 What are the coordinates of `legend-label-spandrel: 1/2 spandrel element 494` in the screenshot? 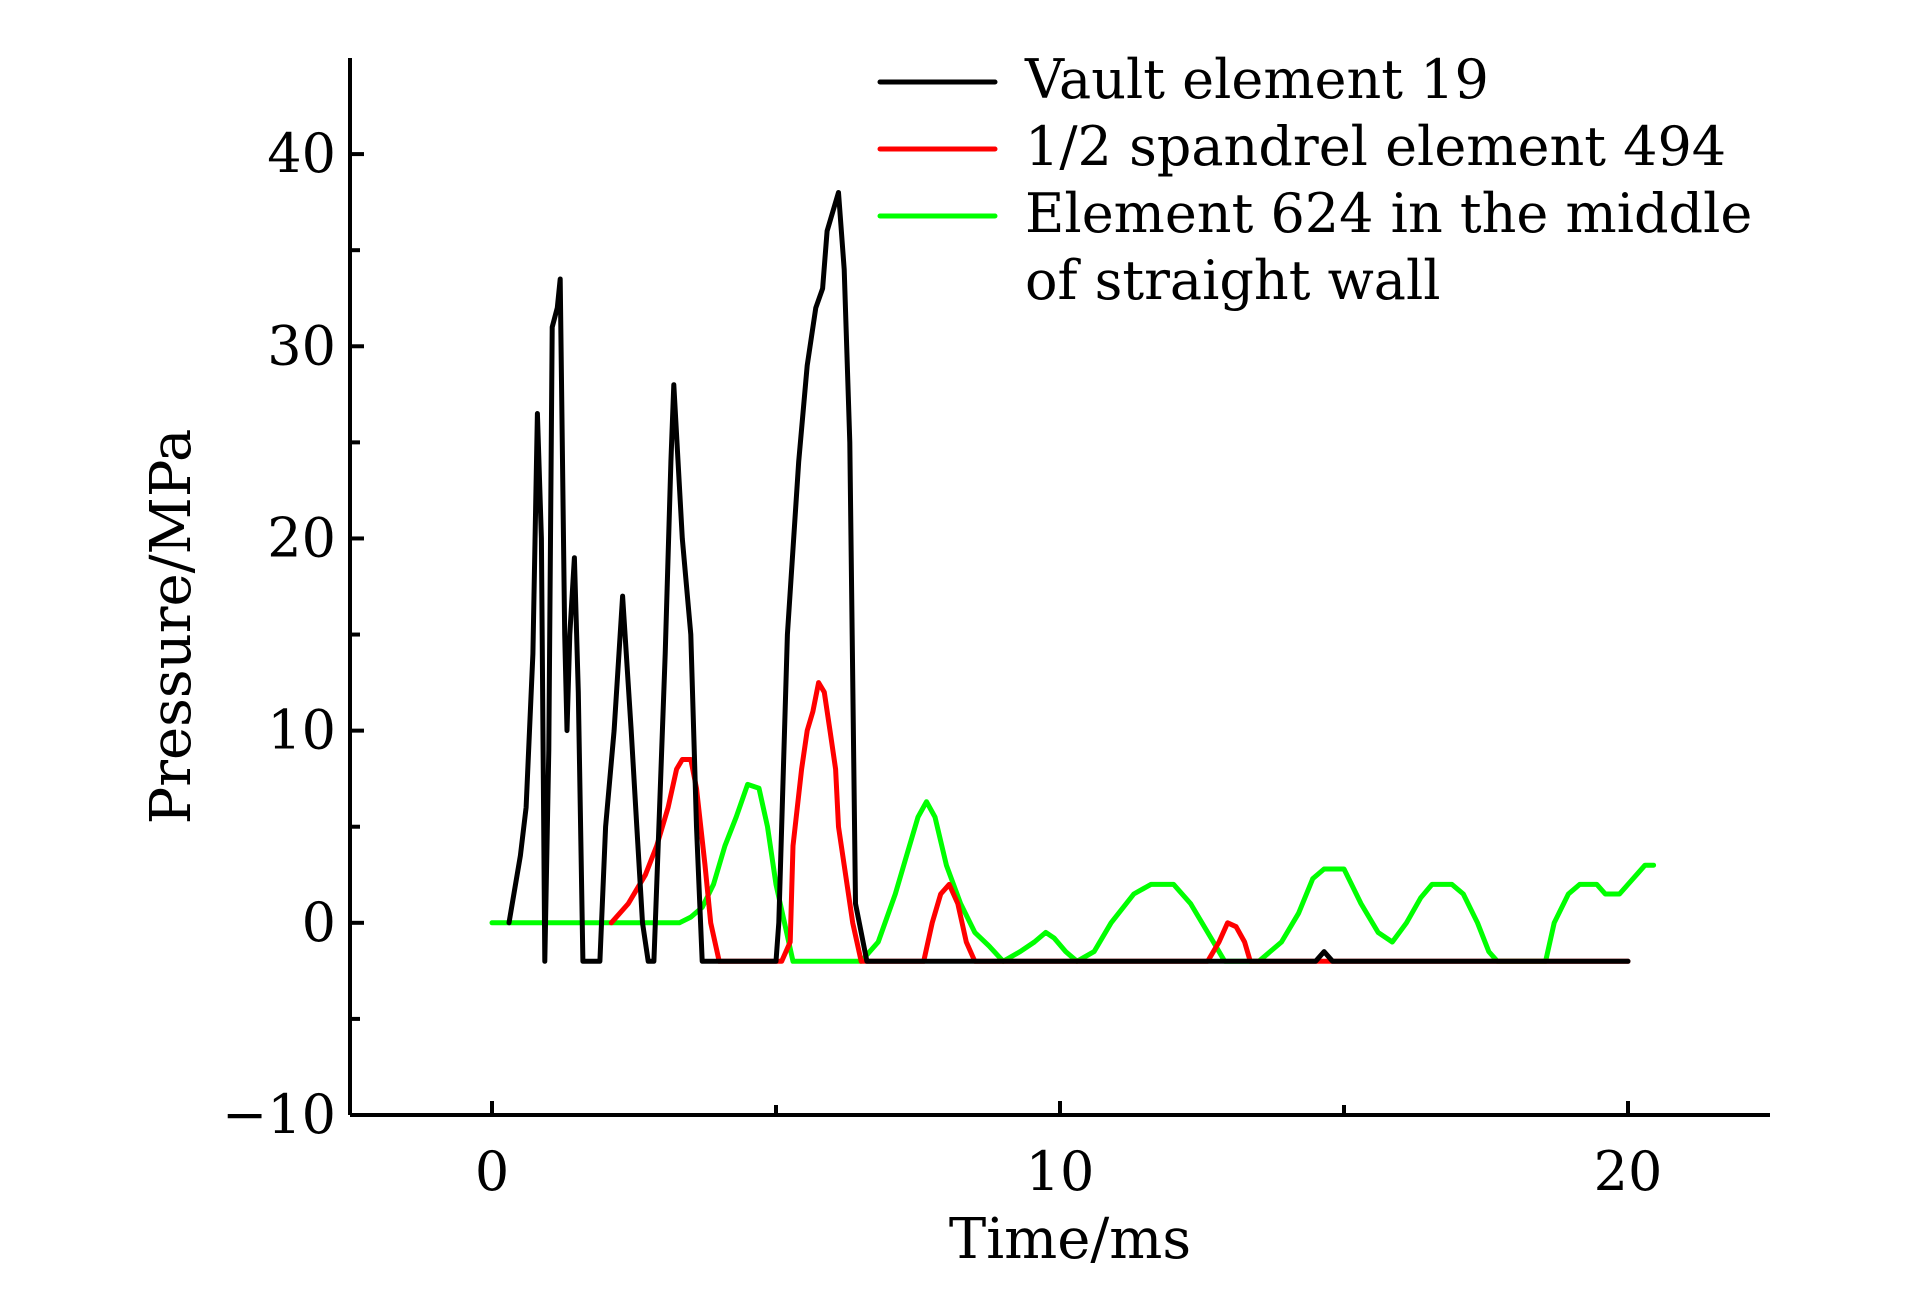 It's located at (1375, 146).